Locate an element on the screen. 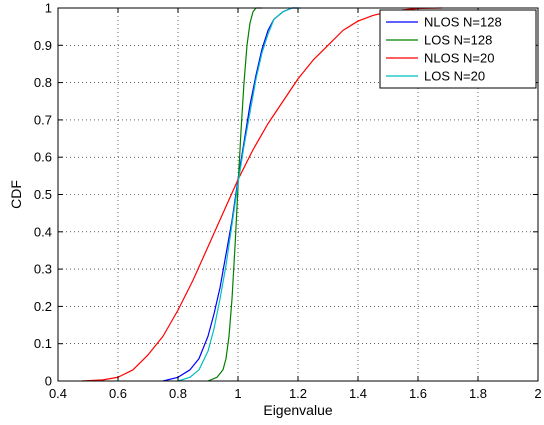  y-tick-label: 0.5 is located at coordinates (43, 194).